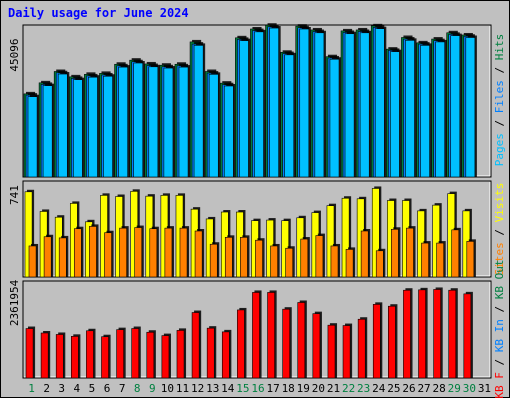  I want to click on chart-title: Daily usage for June 2024, so click(98, 13).